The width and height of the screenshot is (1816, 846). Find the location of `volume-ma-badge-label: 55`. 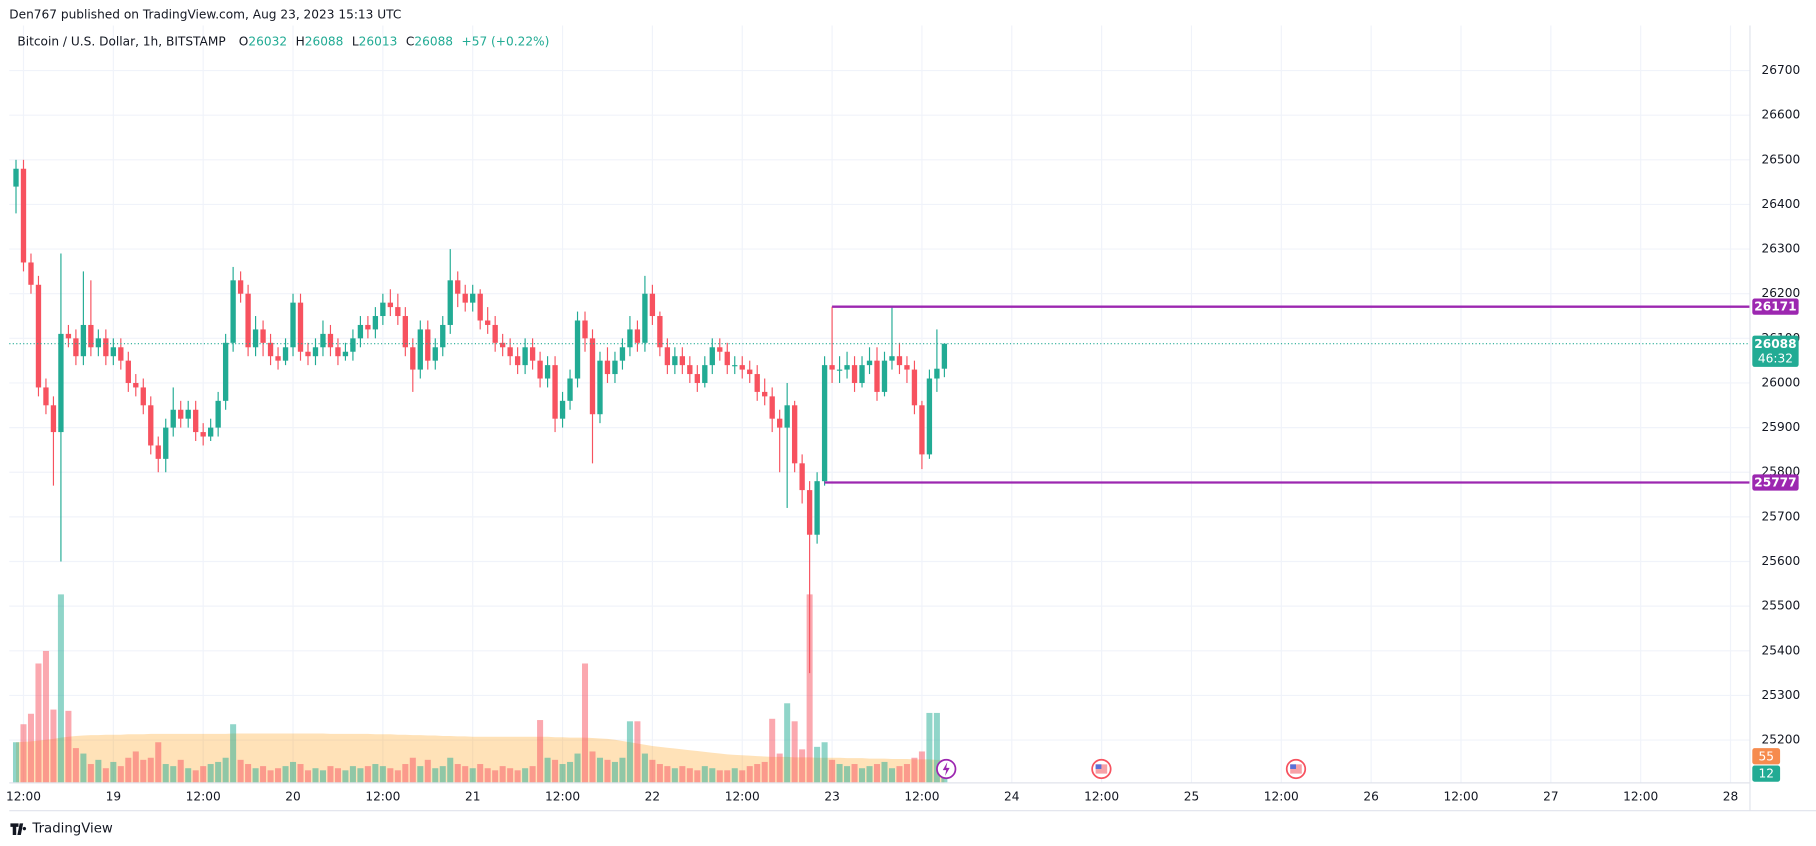

volume-ma-badge-label: 55 is located at coordinates (1765, 756).